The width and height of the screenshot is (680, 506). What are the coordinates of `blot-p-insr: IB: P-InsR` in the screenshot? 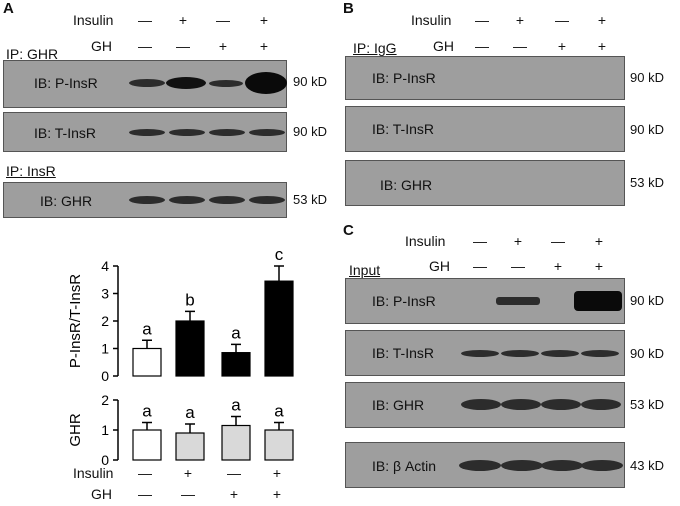 It's located at (145, 84).